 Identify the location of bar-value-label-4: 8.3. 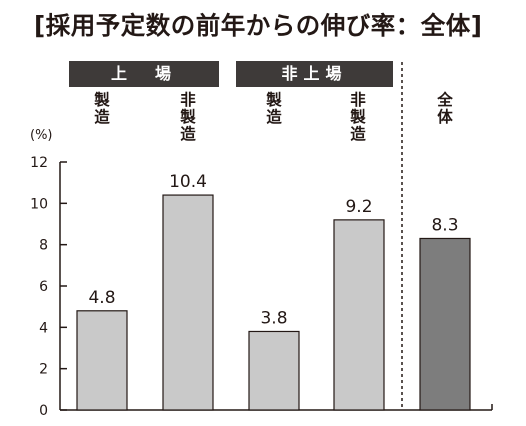
(444, 225).